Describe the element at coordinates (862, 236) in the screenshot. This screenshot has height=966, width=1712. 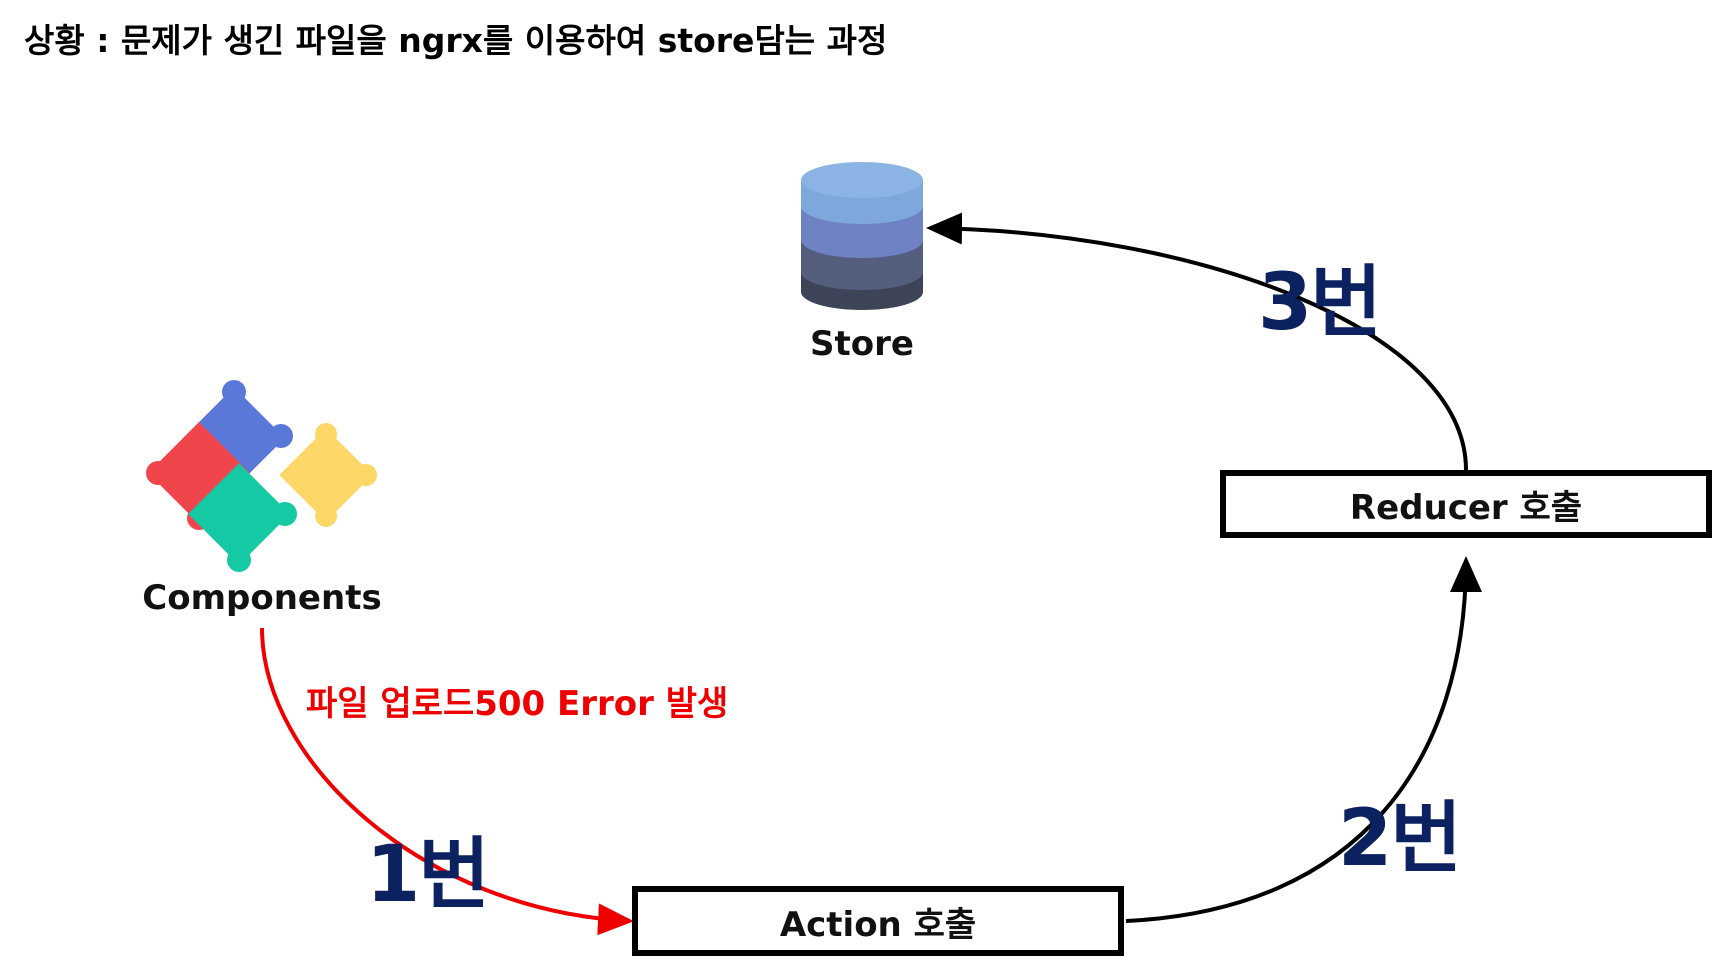
I see `database-icon` at that location.